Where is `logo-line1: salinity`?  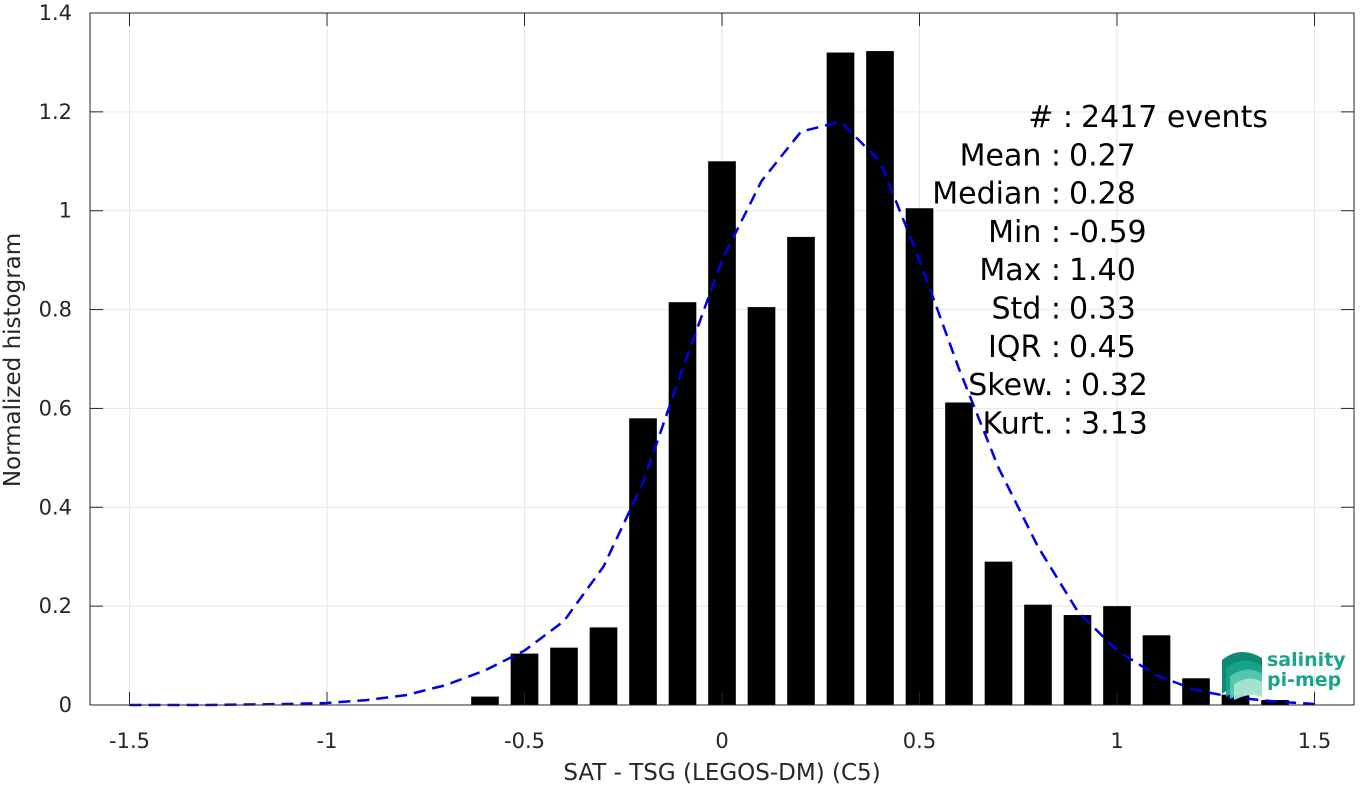
logo-line1: salinity is located at coordinates (1306, 660).